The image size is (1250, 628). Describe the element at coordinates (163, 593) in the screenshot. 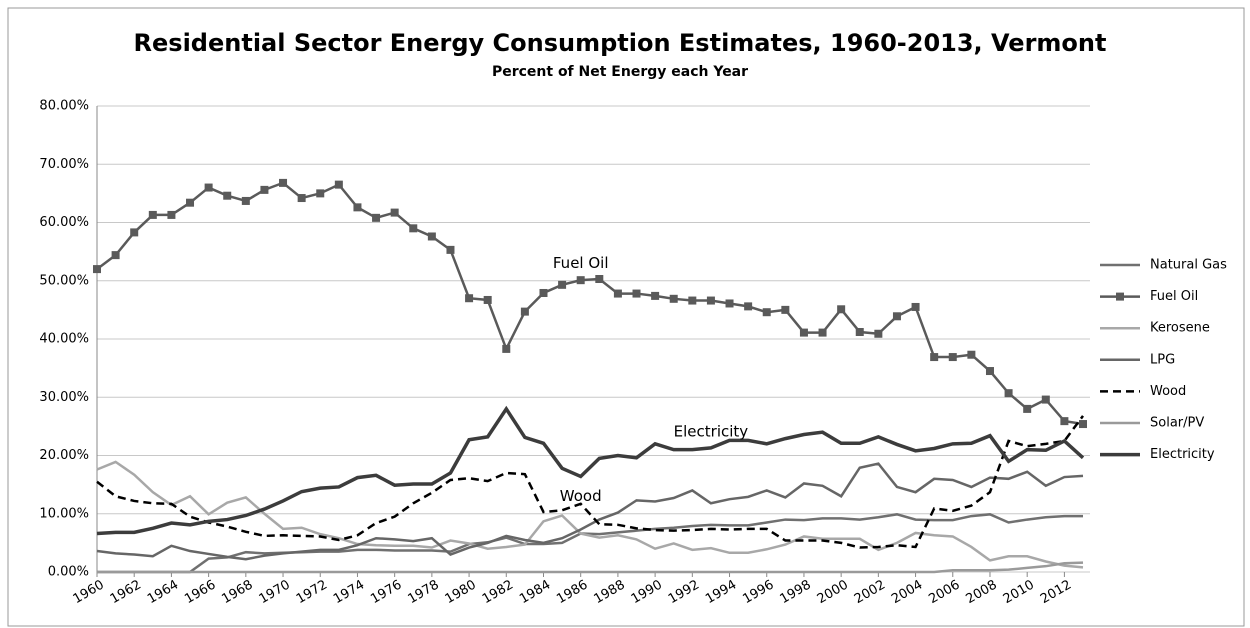

I see `x-tick-label: 1964` at that location.